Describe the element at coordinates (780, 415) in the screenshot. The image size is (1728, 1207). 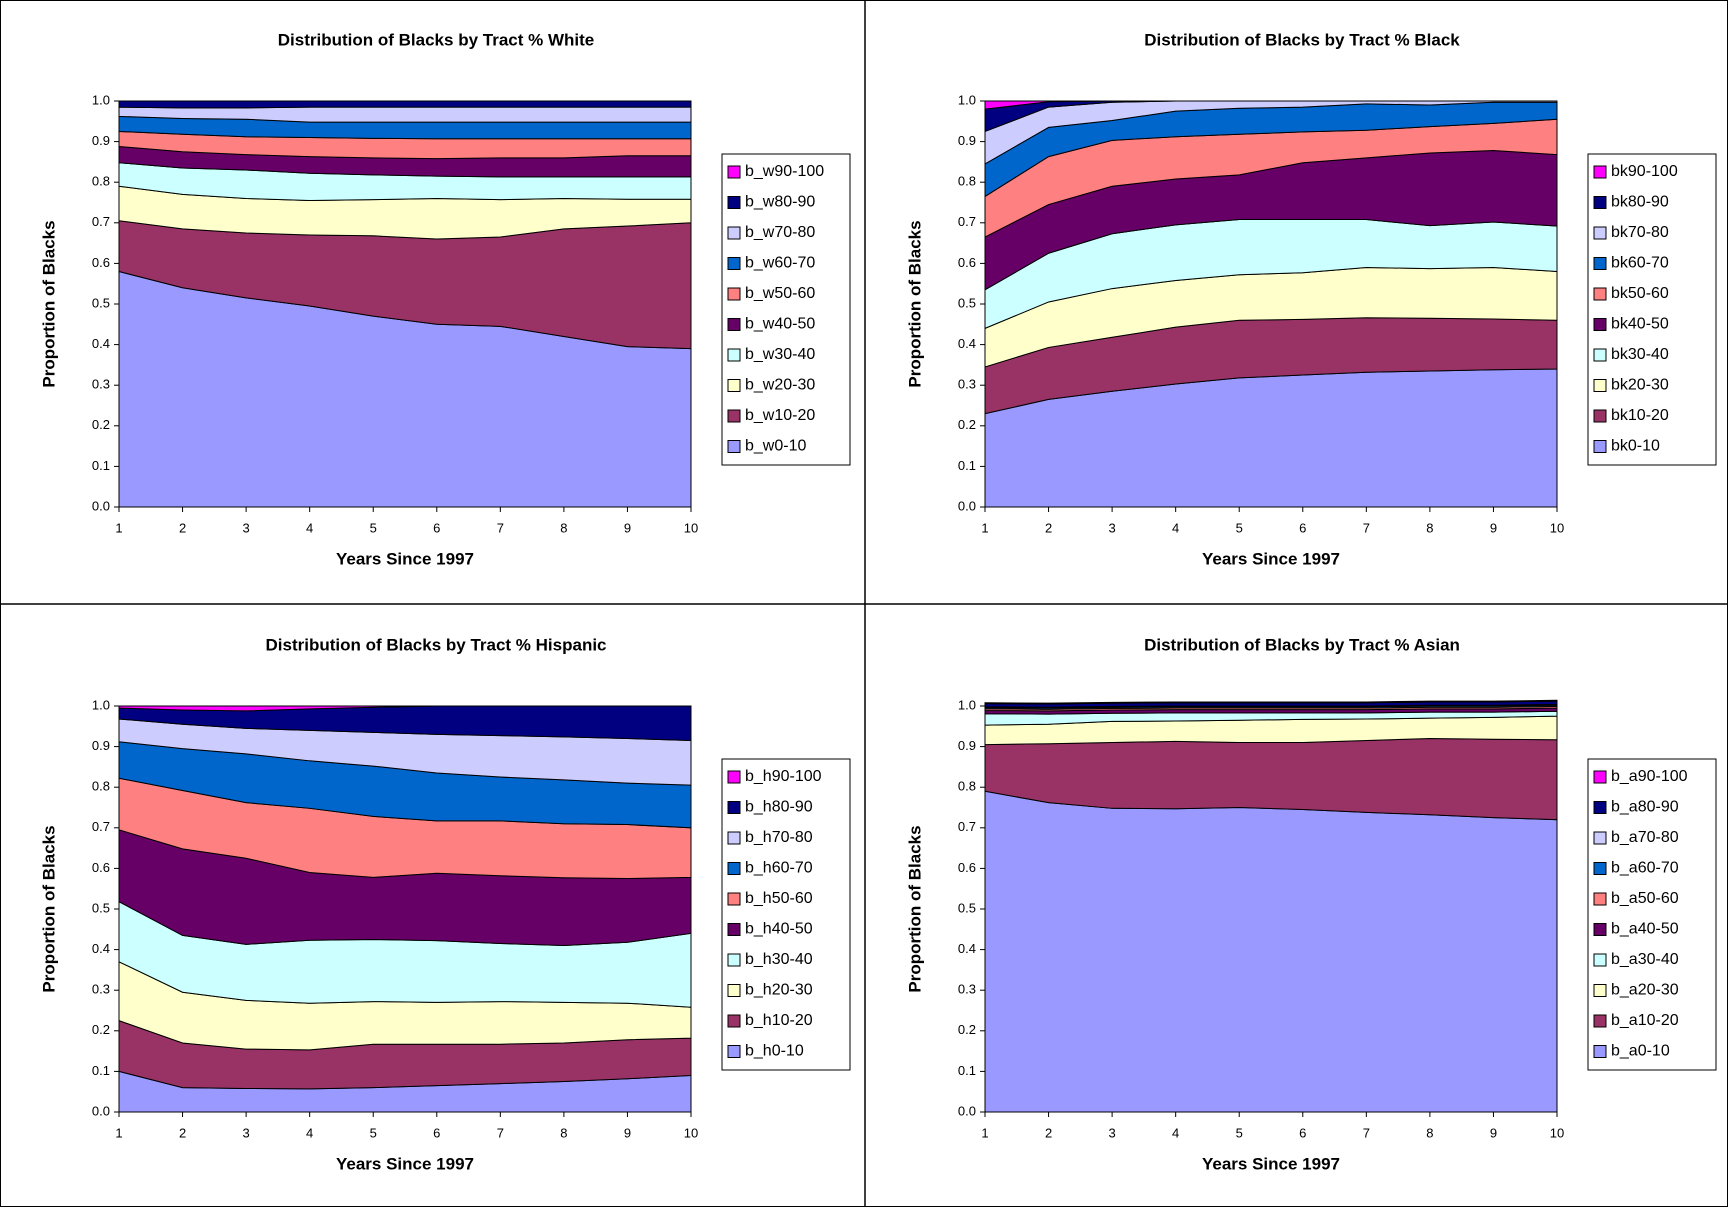
I see `legend-label: b_w10-20` at that location.